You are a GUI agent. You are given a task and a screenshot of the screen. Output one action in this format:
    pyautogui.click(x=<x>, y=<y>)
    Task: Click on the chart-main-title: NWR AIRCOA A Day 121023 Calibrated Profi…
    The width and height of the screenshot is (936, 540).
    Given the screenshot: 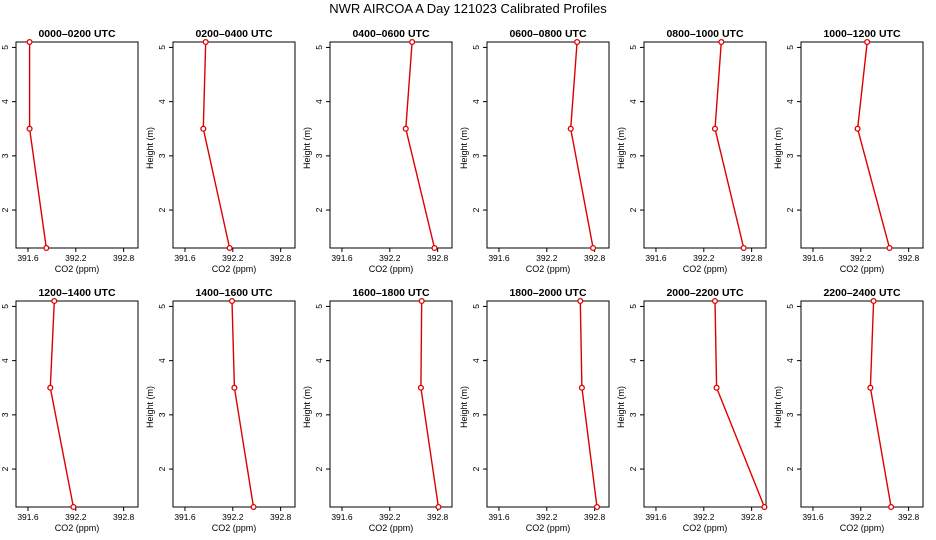 What is the action you would take?
    pyautogui.click(x=468, y=8)
    